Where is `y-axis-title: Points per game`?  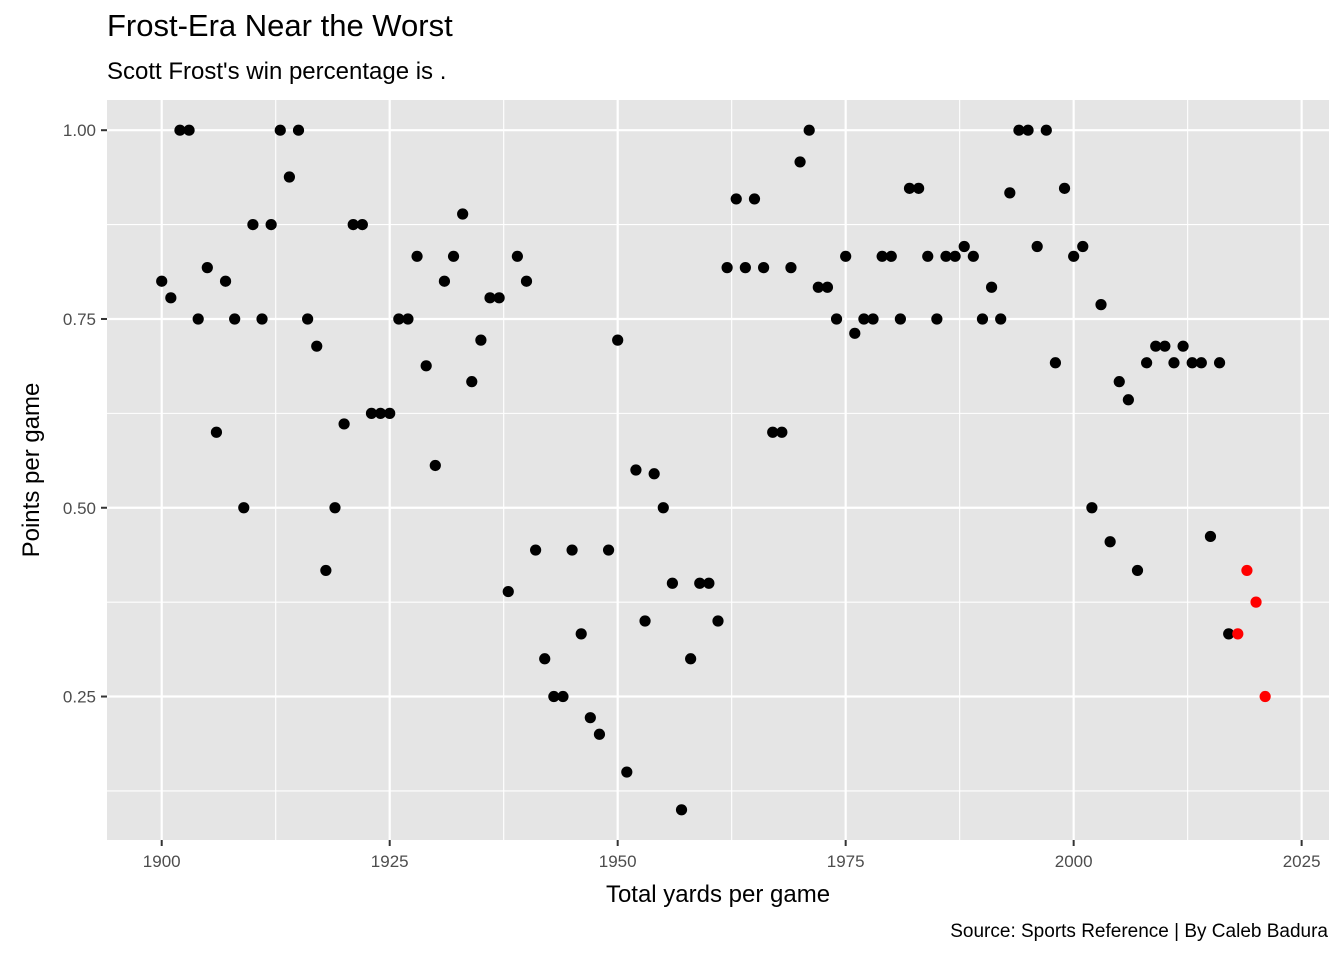
y-axis-title: Points per game is located at coordinates (31, 470).